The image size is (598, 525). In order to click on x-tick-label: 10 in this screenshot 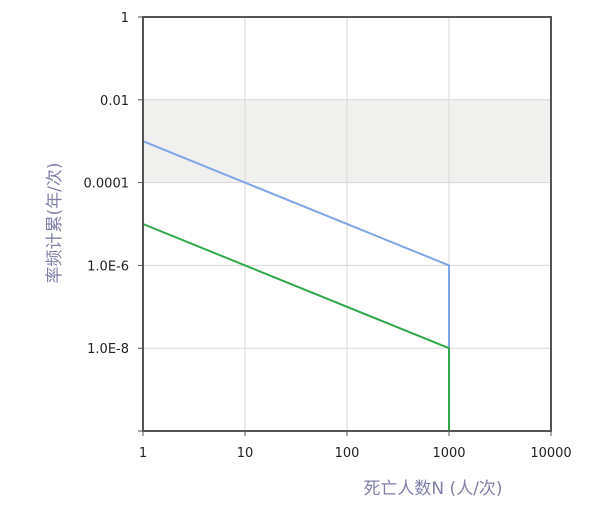, I will do `click(245, 453)`.